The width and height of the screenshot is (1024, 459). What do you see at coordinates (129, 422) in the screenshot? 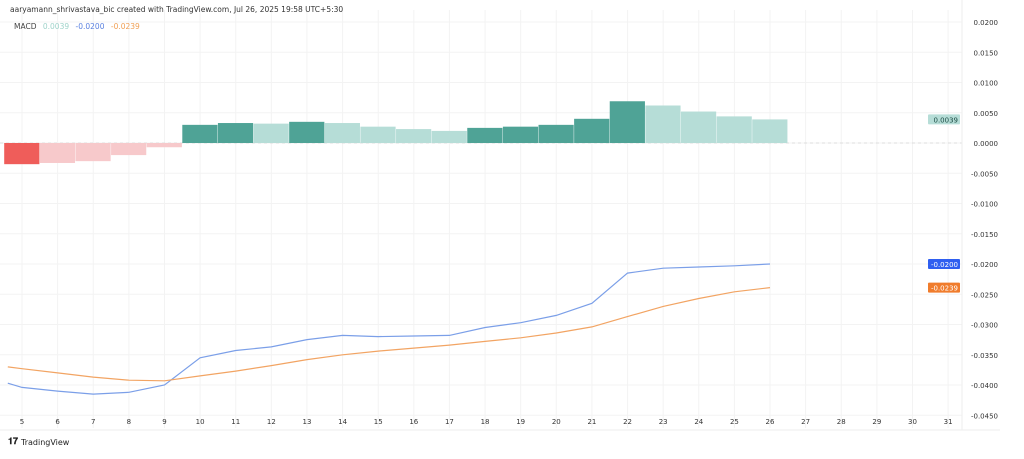
I see `x-tick-label: 8` at bounding box center [129, 422].